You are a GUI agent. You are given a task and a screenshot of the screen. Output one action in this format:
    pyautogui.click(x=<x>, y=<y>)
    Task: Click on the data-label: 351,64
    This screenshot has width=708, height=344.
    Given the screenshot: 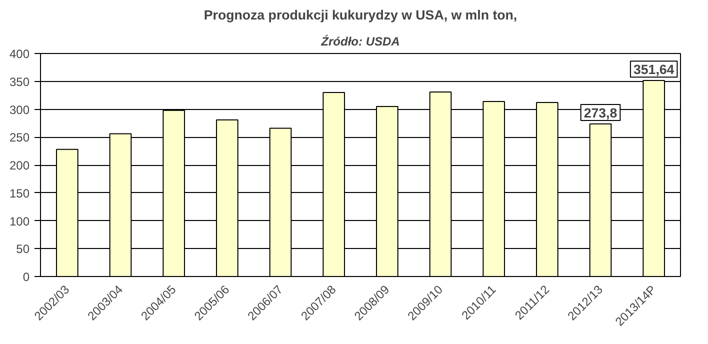 What is the action you would take?
    pyautogui.click(x=654, y=70)
    